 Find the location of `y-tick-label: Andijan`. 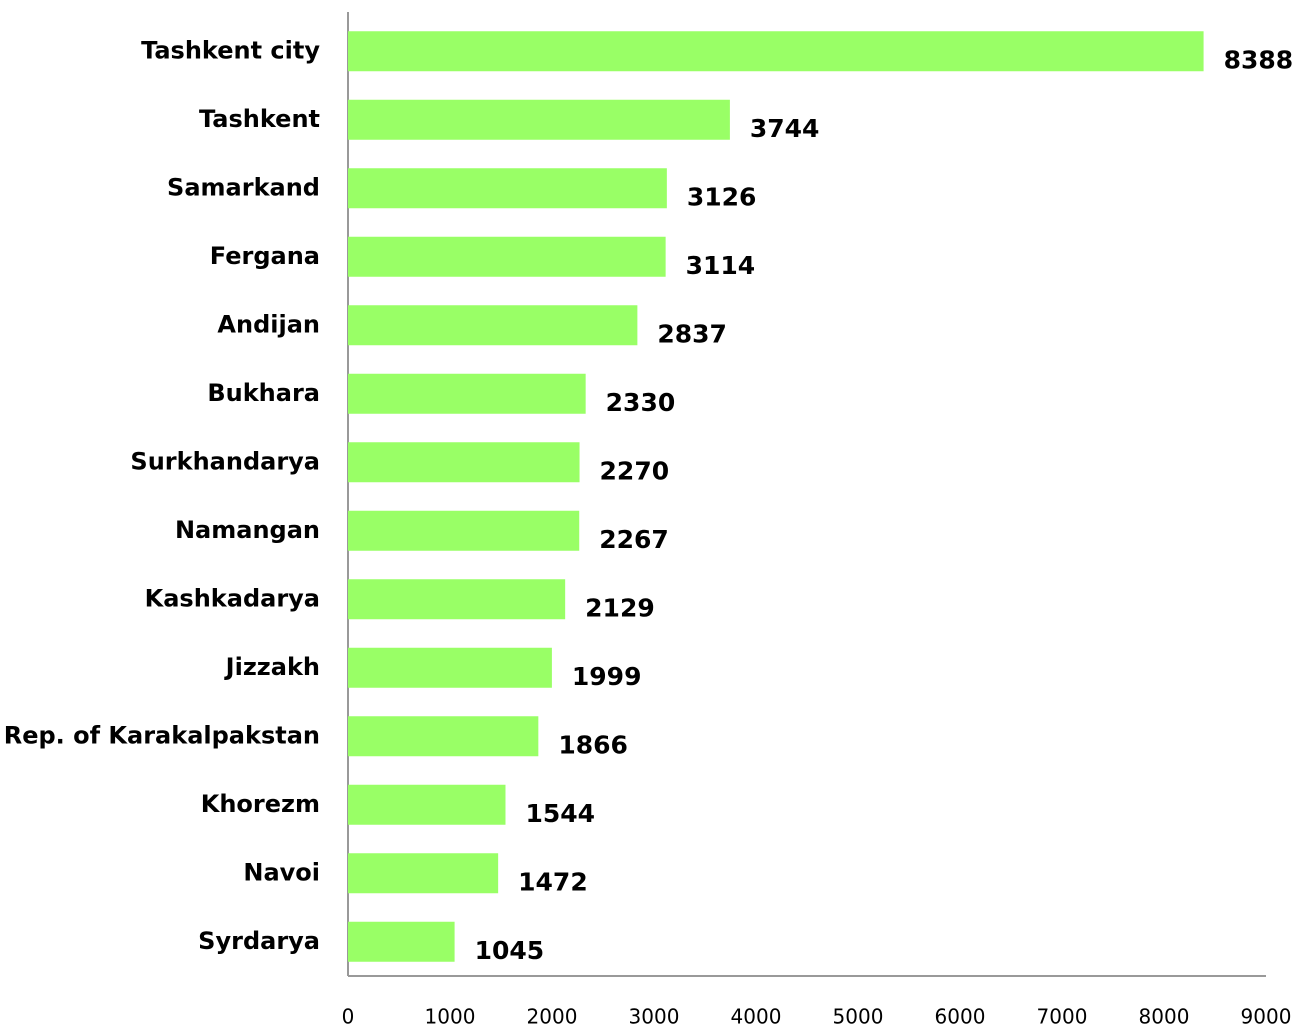

y-tick-label: Andijan is located at coordinates (268, 324).